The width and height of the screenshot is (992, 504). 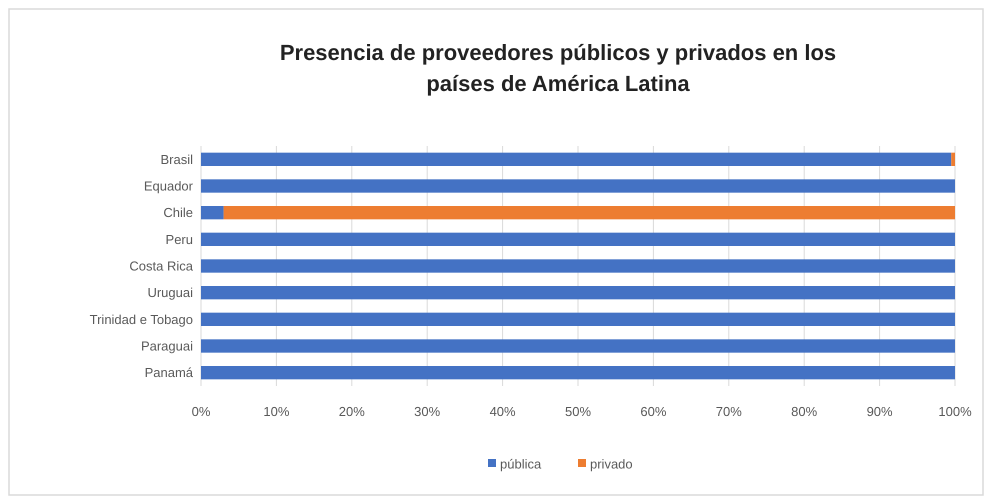 I want to click on x-tick-label: 50%, so click(x=578, y=411).